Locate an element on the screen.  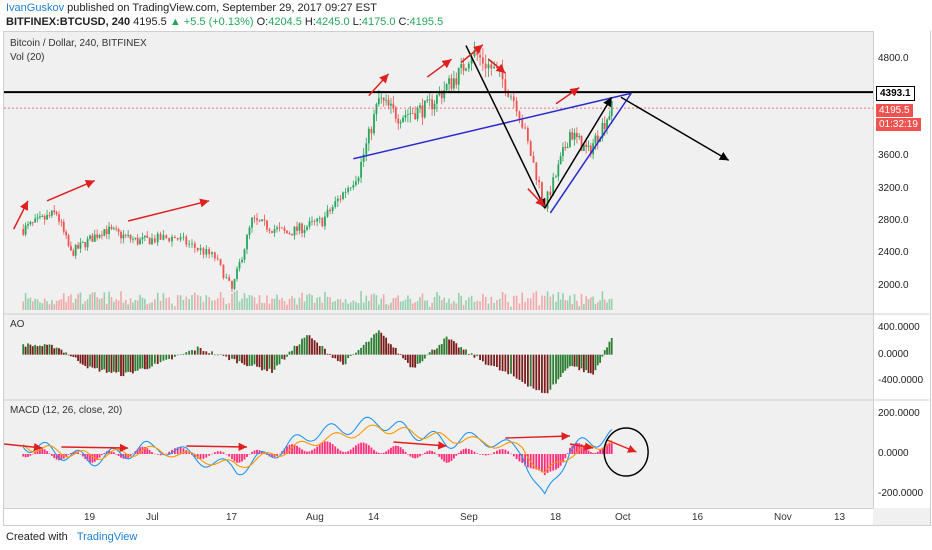
macd-momentum-arrow is located at coordinates (621, 446).